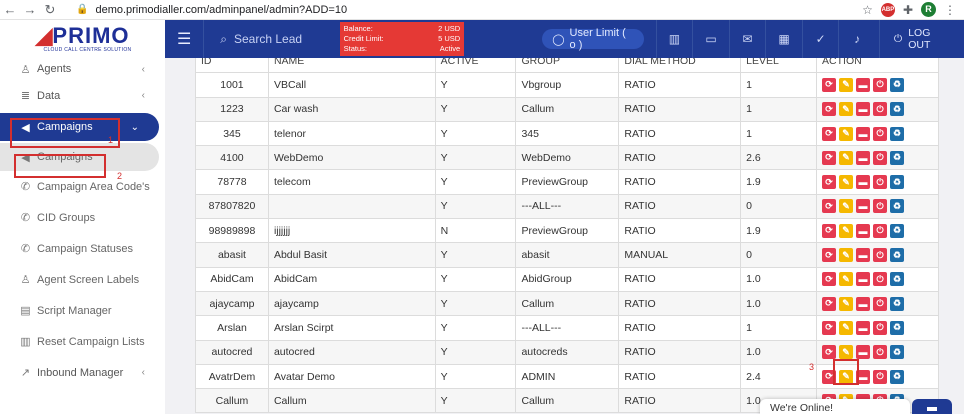 The height and width of the screenshot is (414, 964). I want to click on sidebar-subitem-cid-groups: ✆ CID Groups, so click(82, 217).